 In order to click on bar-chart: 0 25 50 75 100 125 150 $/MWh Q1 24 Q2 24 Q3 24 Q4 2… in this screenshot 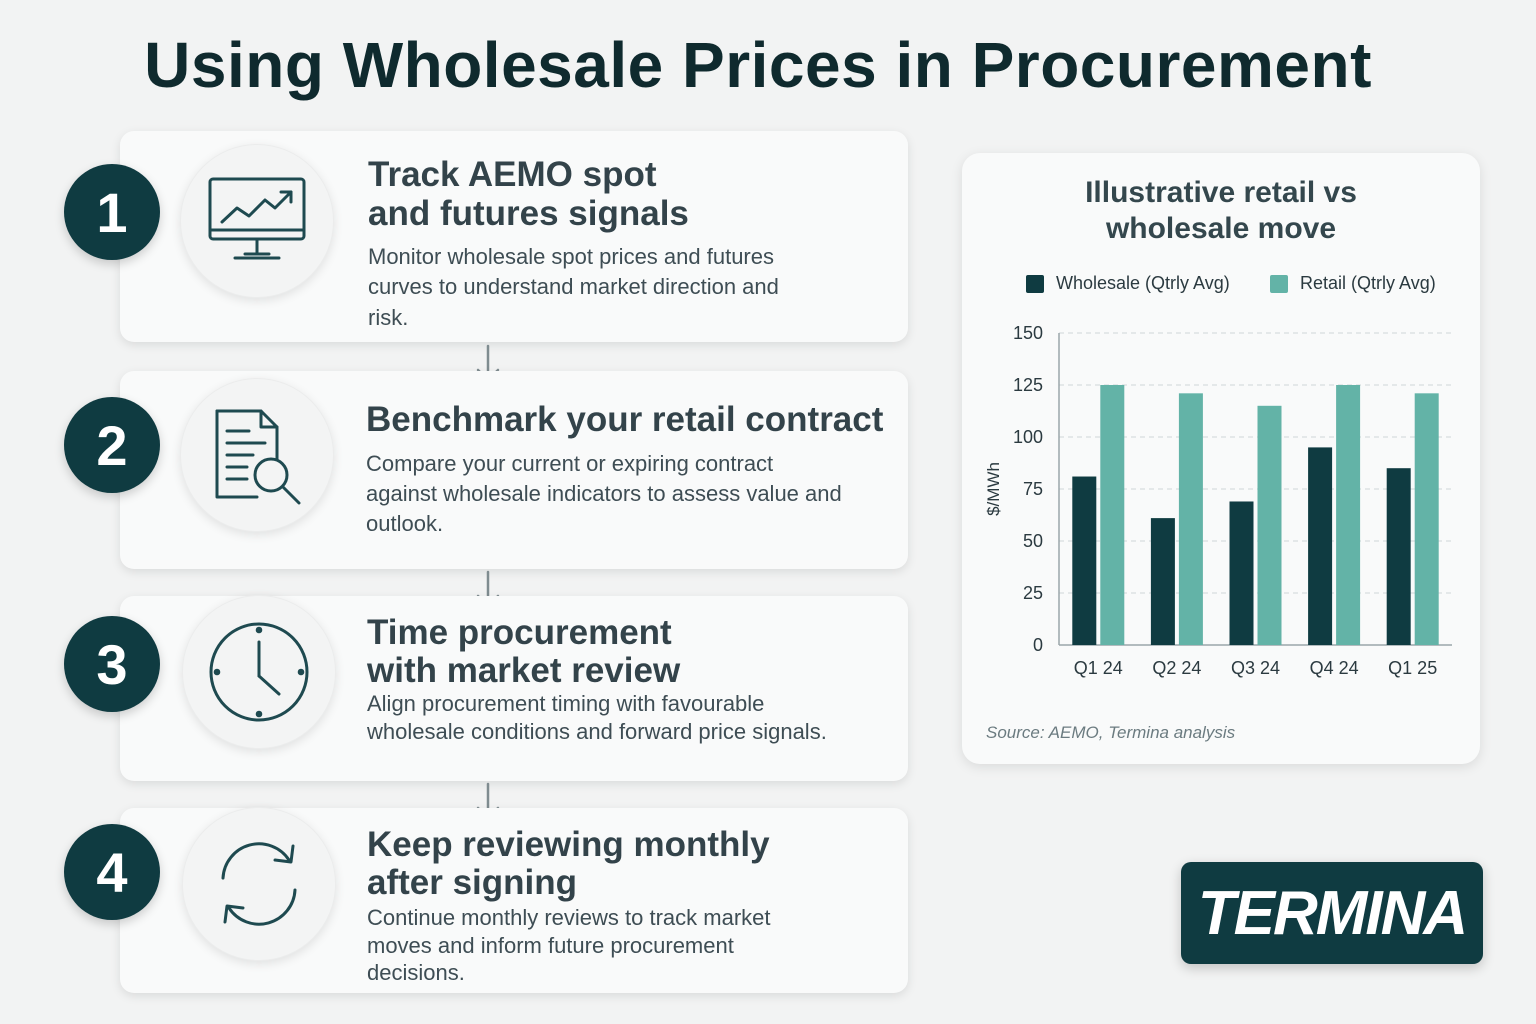, I will do `click(1218, 500)`.